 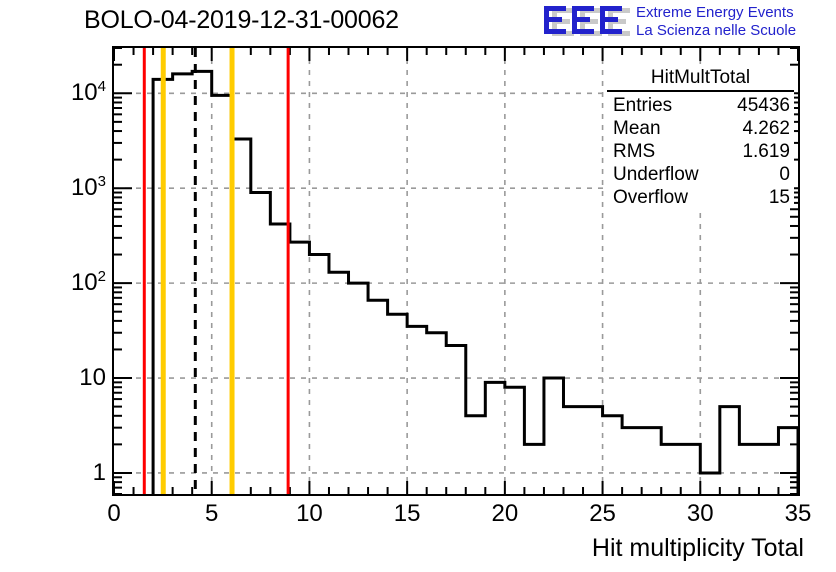 I want to click on x-axis-tick-label: 25, so click(x=602, y=513).